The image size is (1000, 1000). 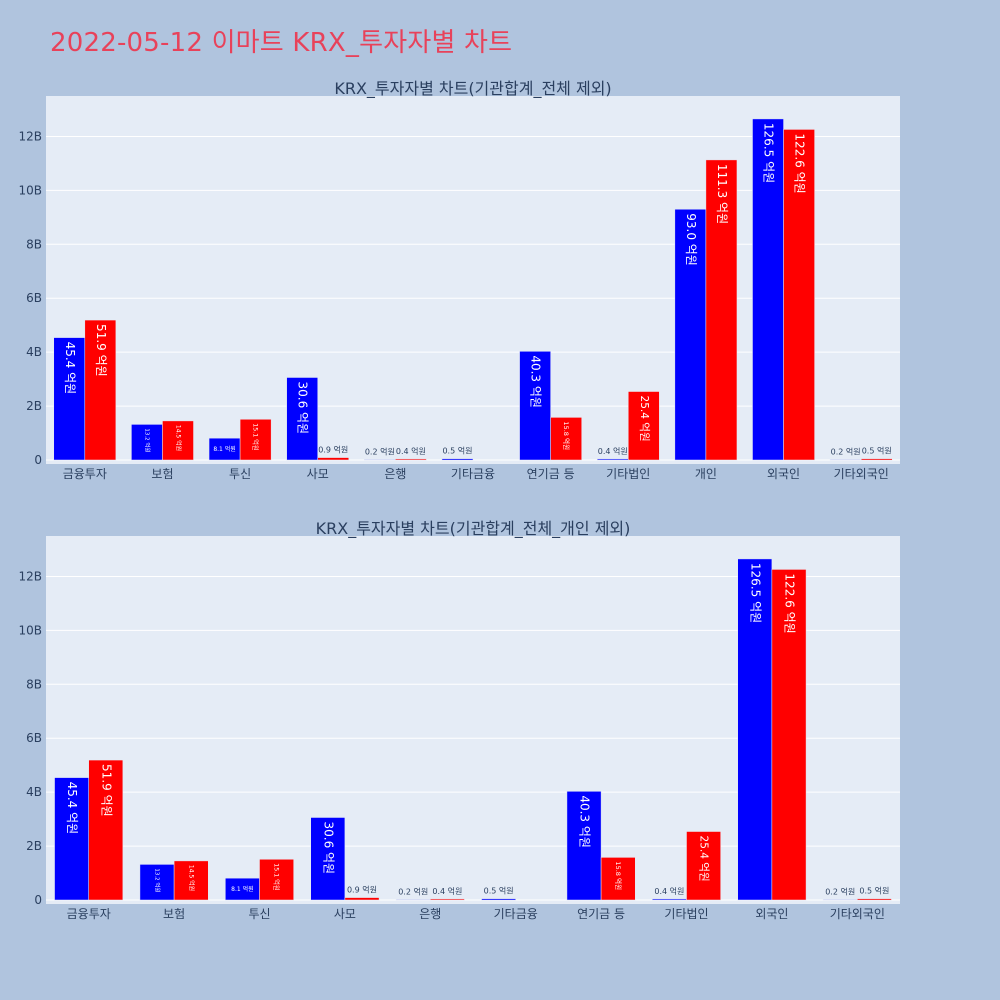 I want to click on y-tick-label: 10B, so click(x=30, y=630).